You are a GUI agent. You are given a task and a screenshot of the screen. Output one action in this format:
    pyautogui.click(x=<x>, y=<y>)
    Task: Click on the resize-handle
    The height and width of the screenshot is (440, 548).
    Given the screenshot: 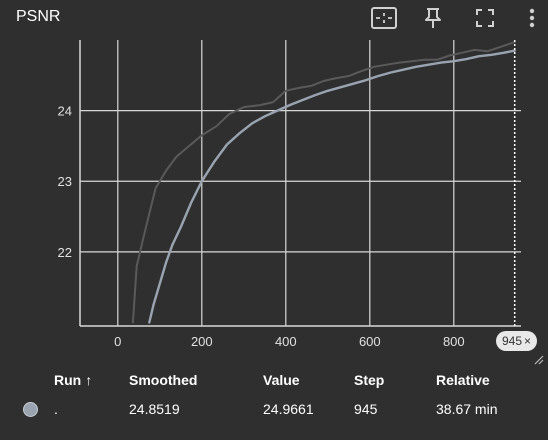 What is the action you would take?
    pyautogui.click(x=538, y=358)
    